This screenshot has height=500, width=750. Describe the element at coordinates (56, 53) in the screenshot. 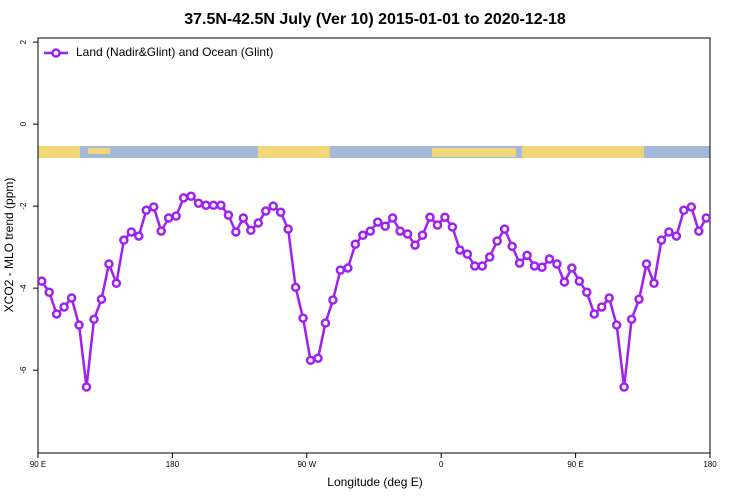

I see `legend-marker` at that location.